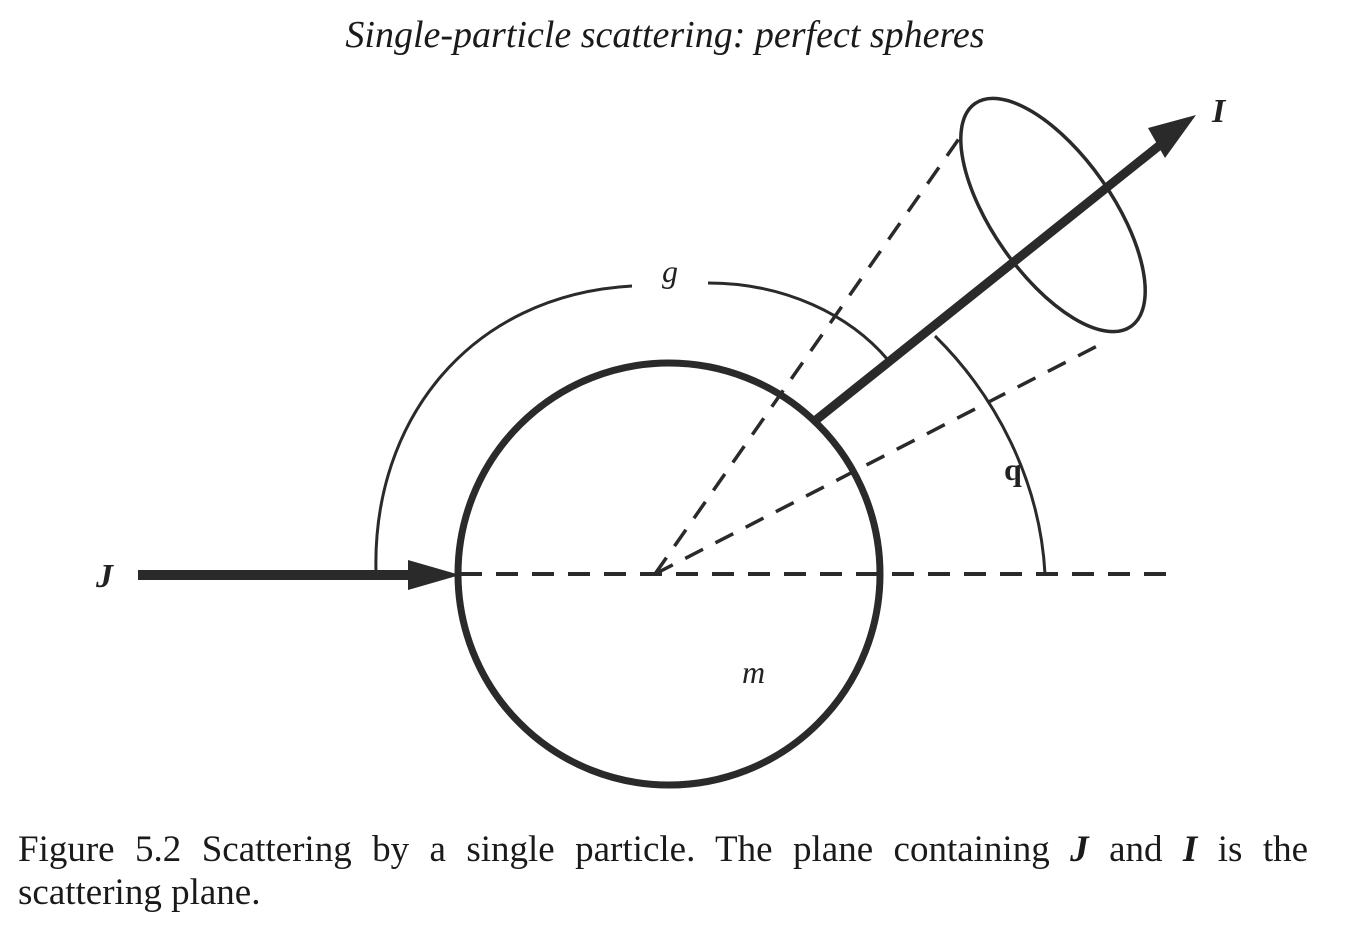 Image resolution: width=1358 pixels, height=935 pixels. What do you see at coordinates (100, 849) in the screenshot?
I see `caption-number: Figure 5.2` at bounding box center [100, 849].